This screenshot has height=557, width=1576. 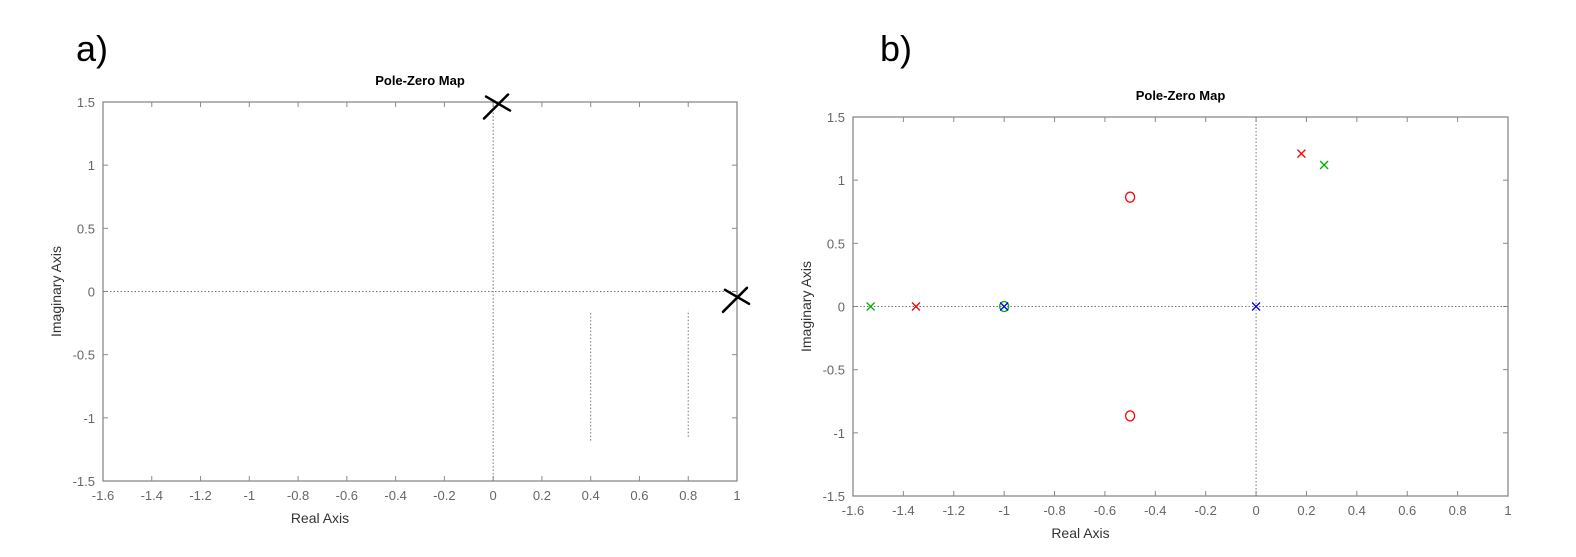 What do you see at coordinates (92, 48) in the screenshot?
I see `panel-label-a: a)` at bounding box center [92, 48].